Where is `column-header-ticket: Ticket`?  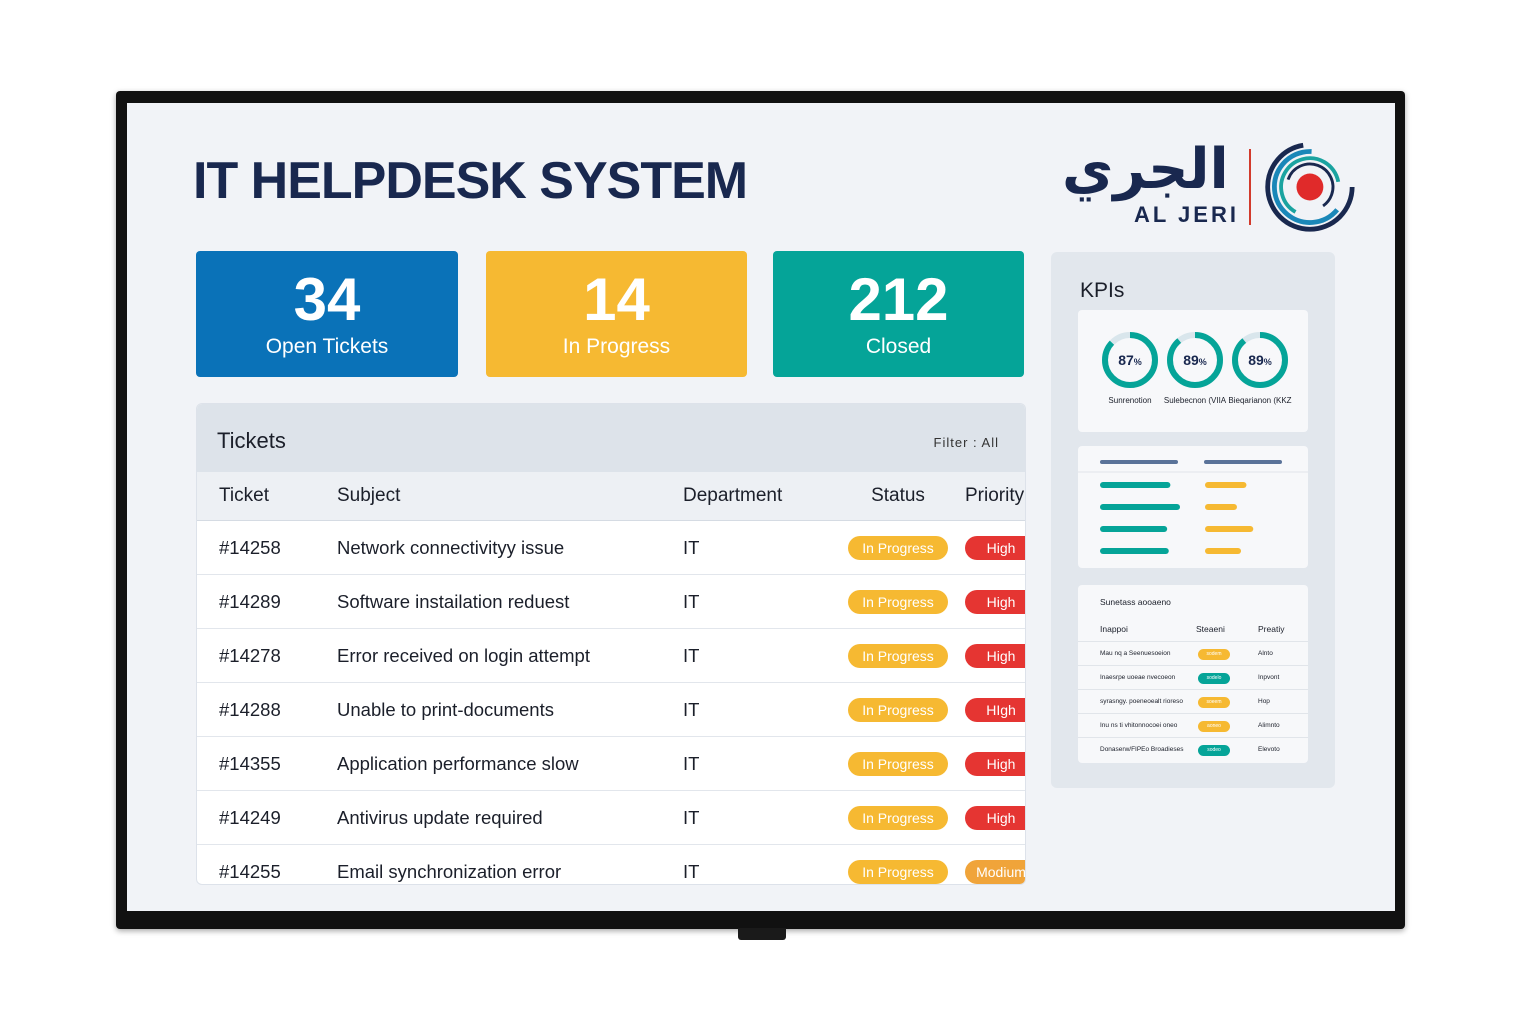
column-header-ticket: Ticket is located at coordinates (266, 496).